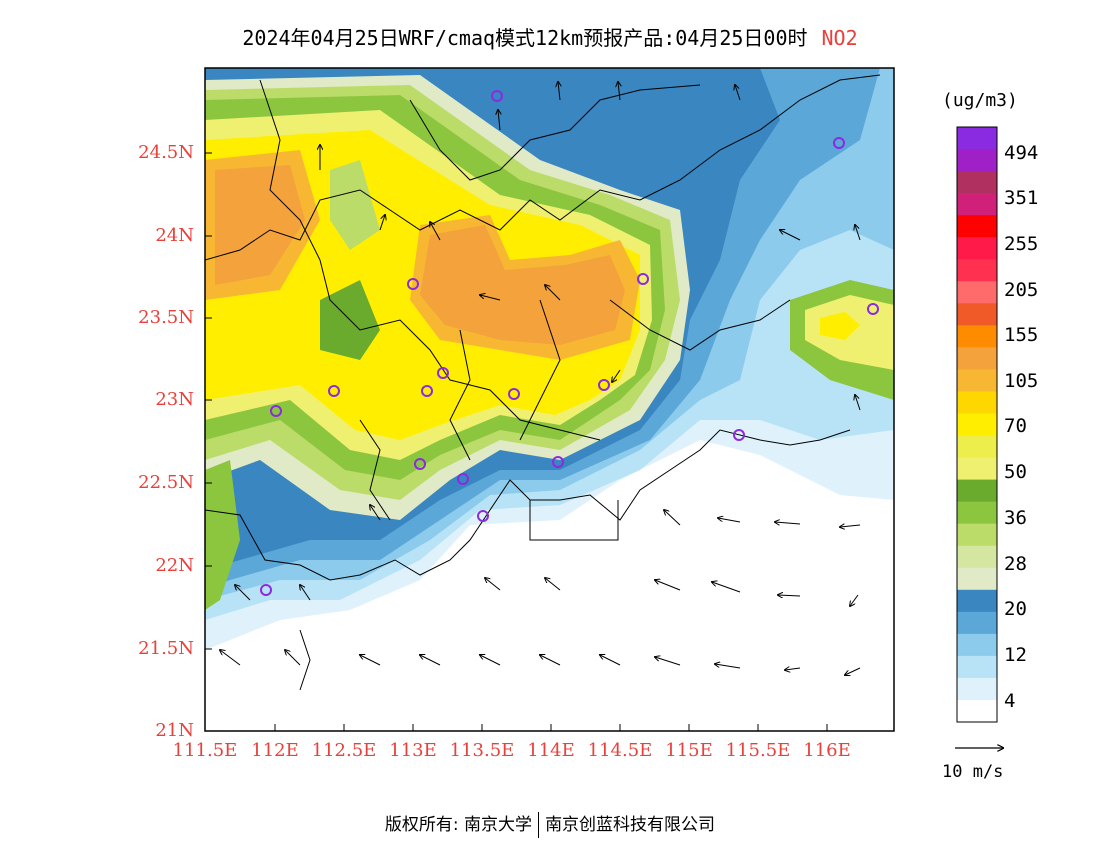  I want to click on footer-copyright: 版权所有: 南京大学 南京创蓝科技有限公司, so click(550, 824).